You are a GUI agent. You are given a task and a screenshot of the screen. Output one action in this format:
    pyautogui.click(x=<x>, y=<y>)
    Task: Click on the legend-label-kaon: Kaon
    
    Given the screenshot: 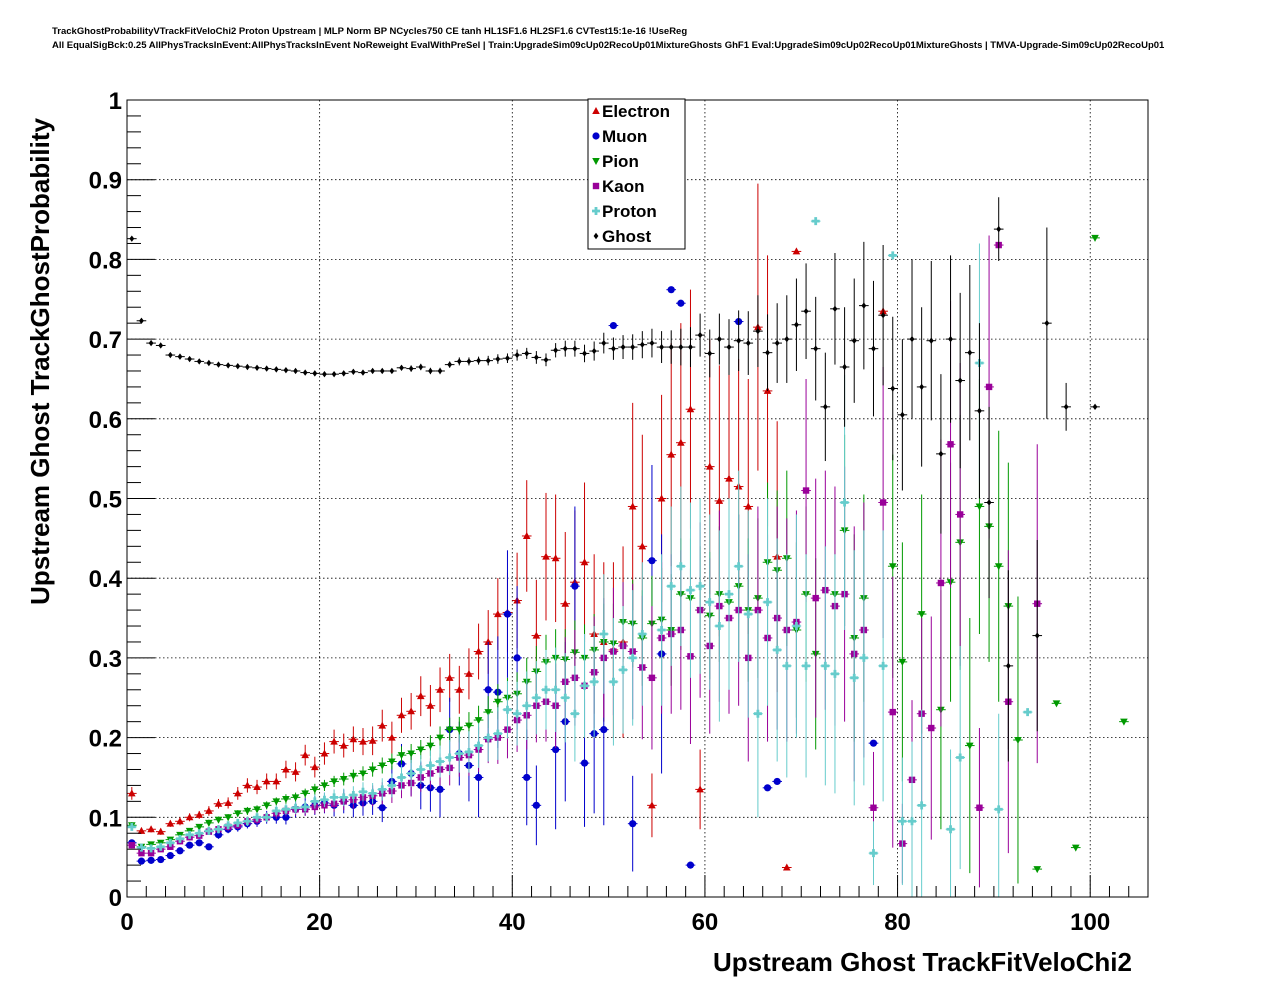 What is the action you would take?
    pyautogui.click(x=623, y=186)
    